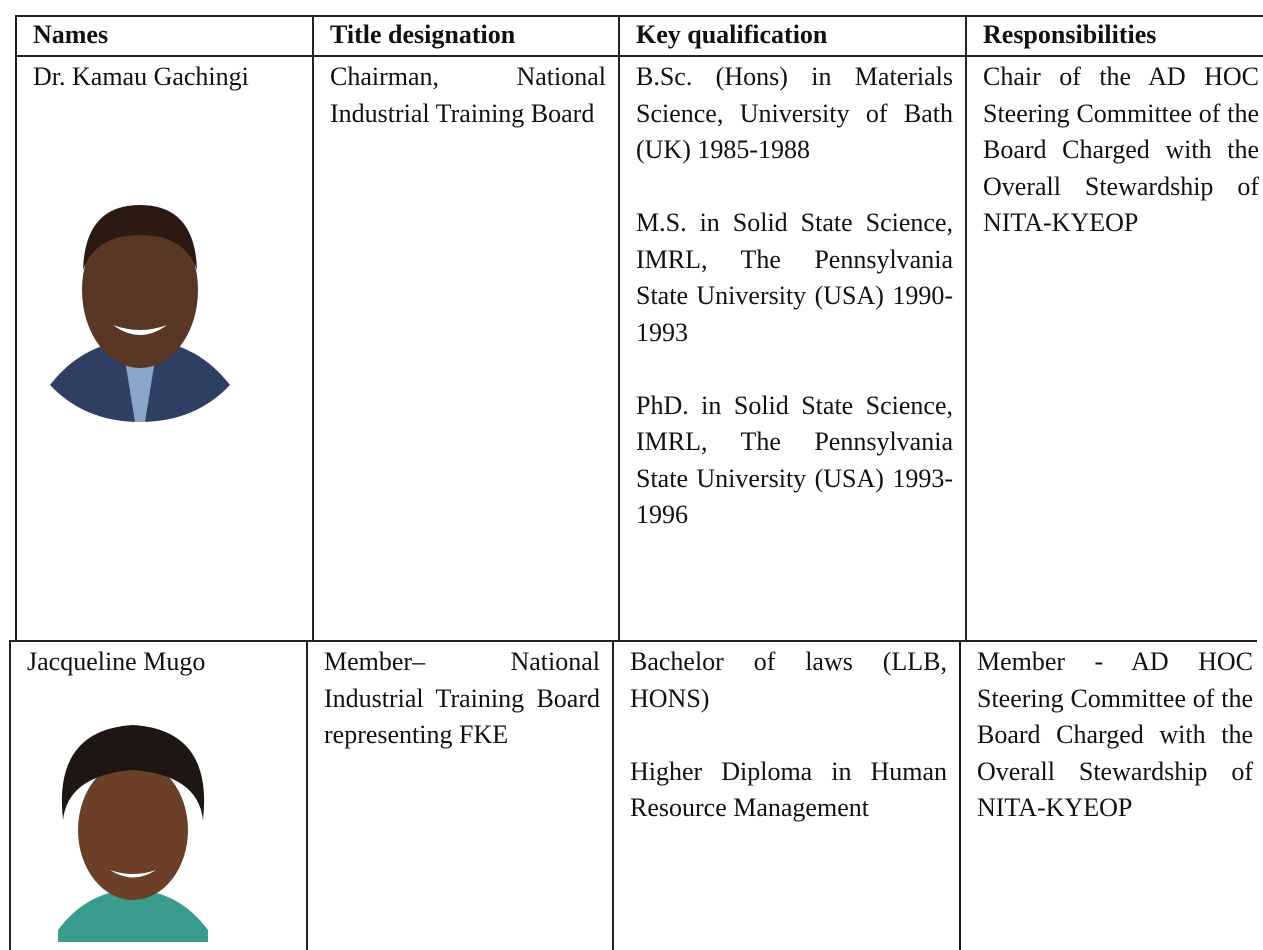 This screenshot has width=1263, height=950. I want to click on header-cell: Key qualification, so click(791, 35).